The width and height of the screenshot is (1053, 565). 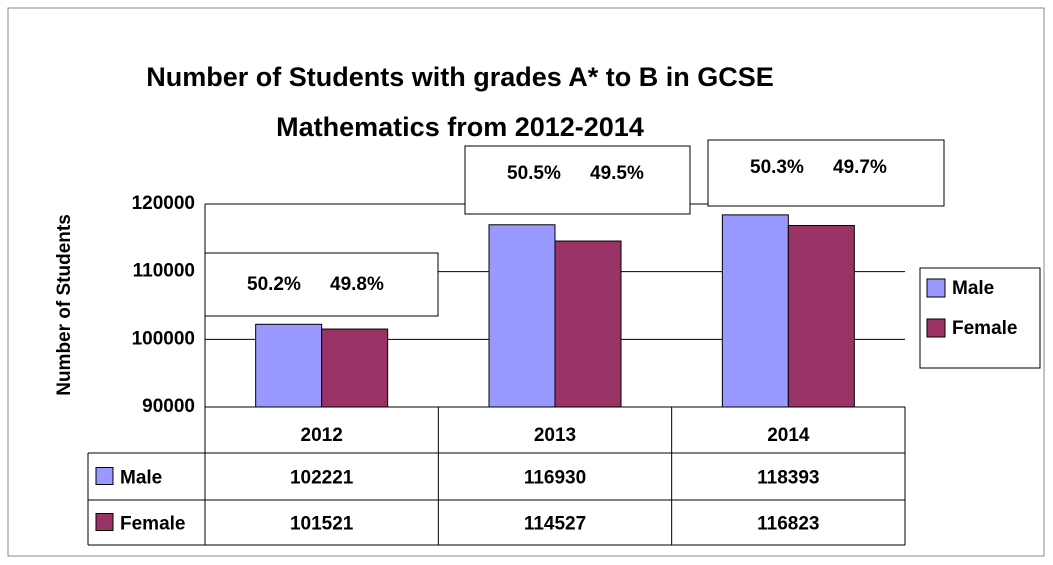 What do you see at coordinates (152, 524) in the screenshot?
I see `table-row-label: Female` at bounding box center [152, 524].